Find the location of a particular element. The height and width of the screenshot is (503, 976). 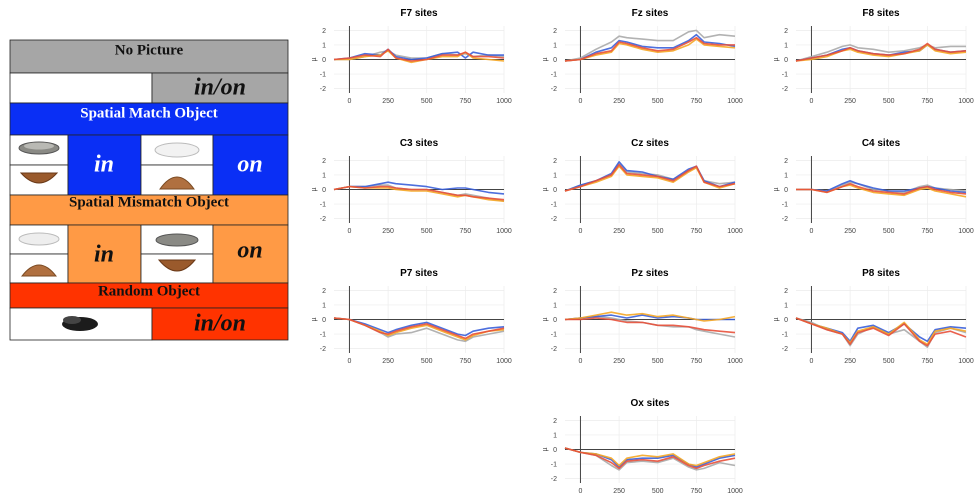

panel: P7 sites µ -2 -1 0 1 2 0 250 500 750 1000 is located at coordinates (411, 316).